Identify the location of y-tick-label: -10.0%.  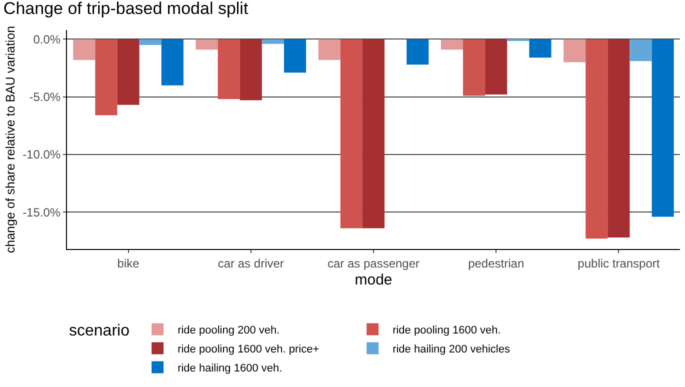
(41, 155).